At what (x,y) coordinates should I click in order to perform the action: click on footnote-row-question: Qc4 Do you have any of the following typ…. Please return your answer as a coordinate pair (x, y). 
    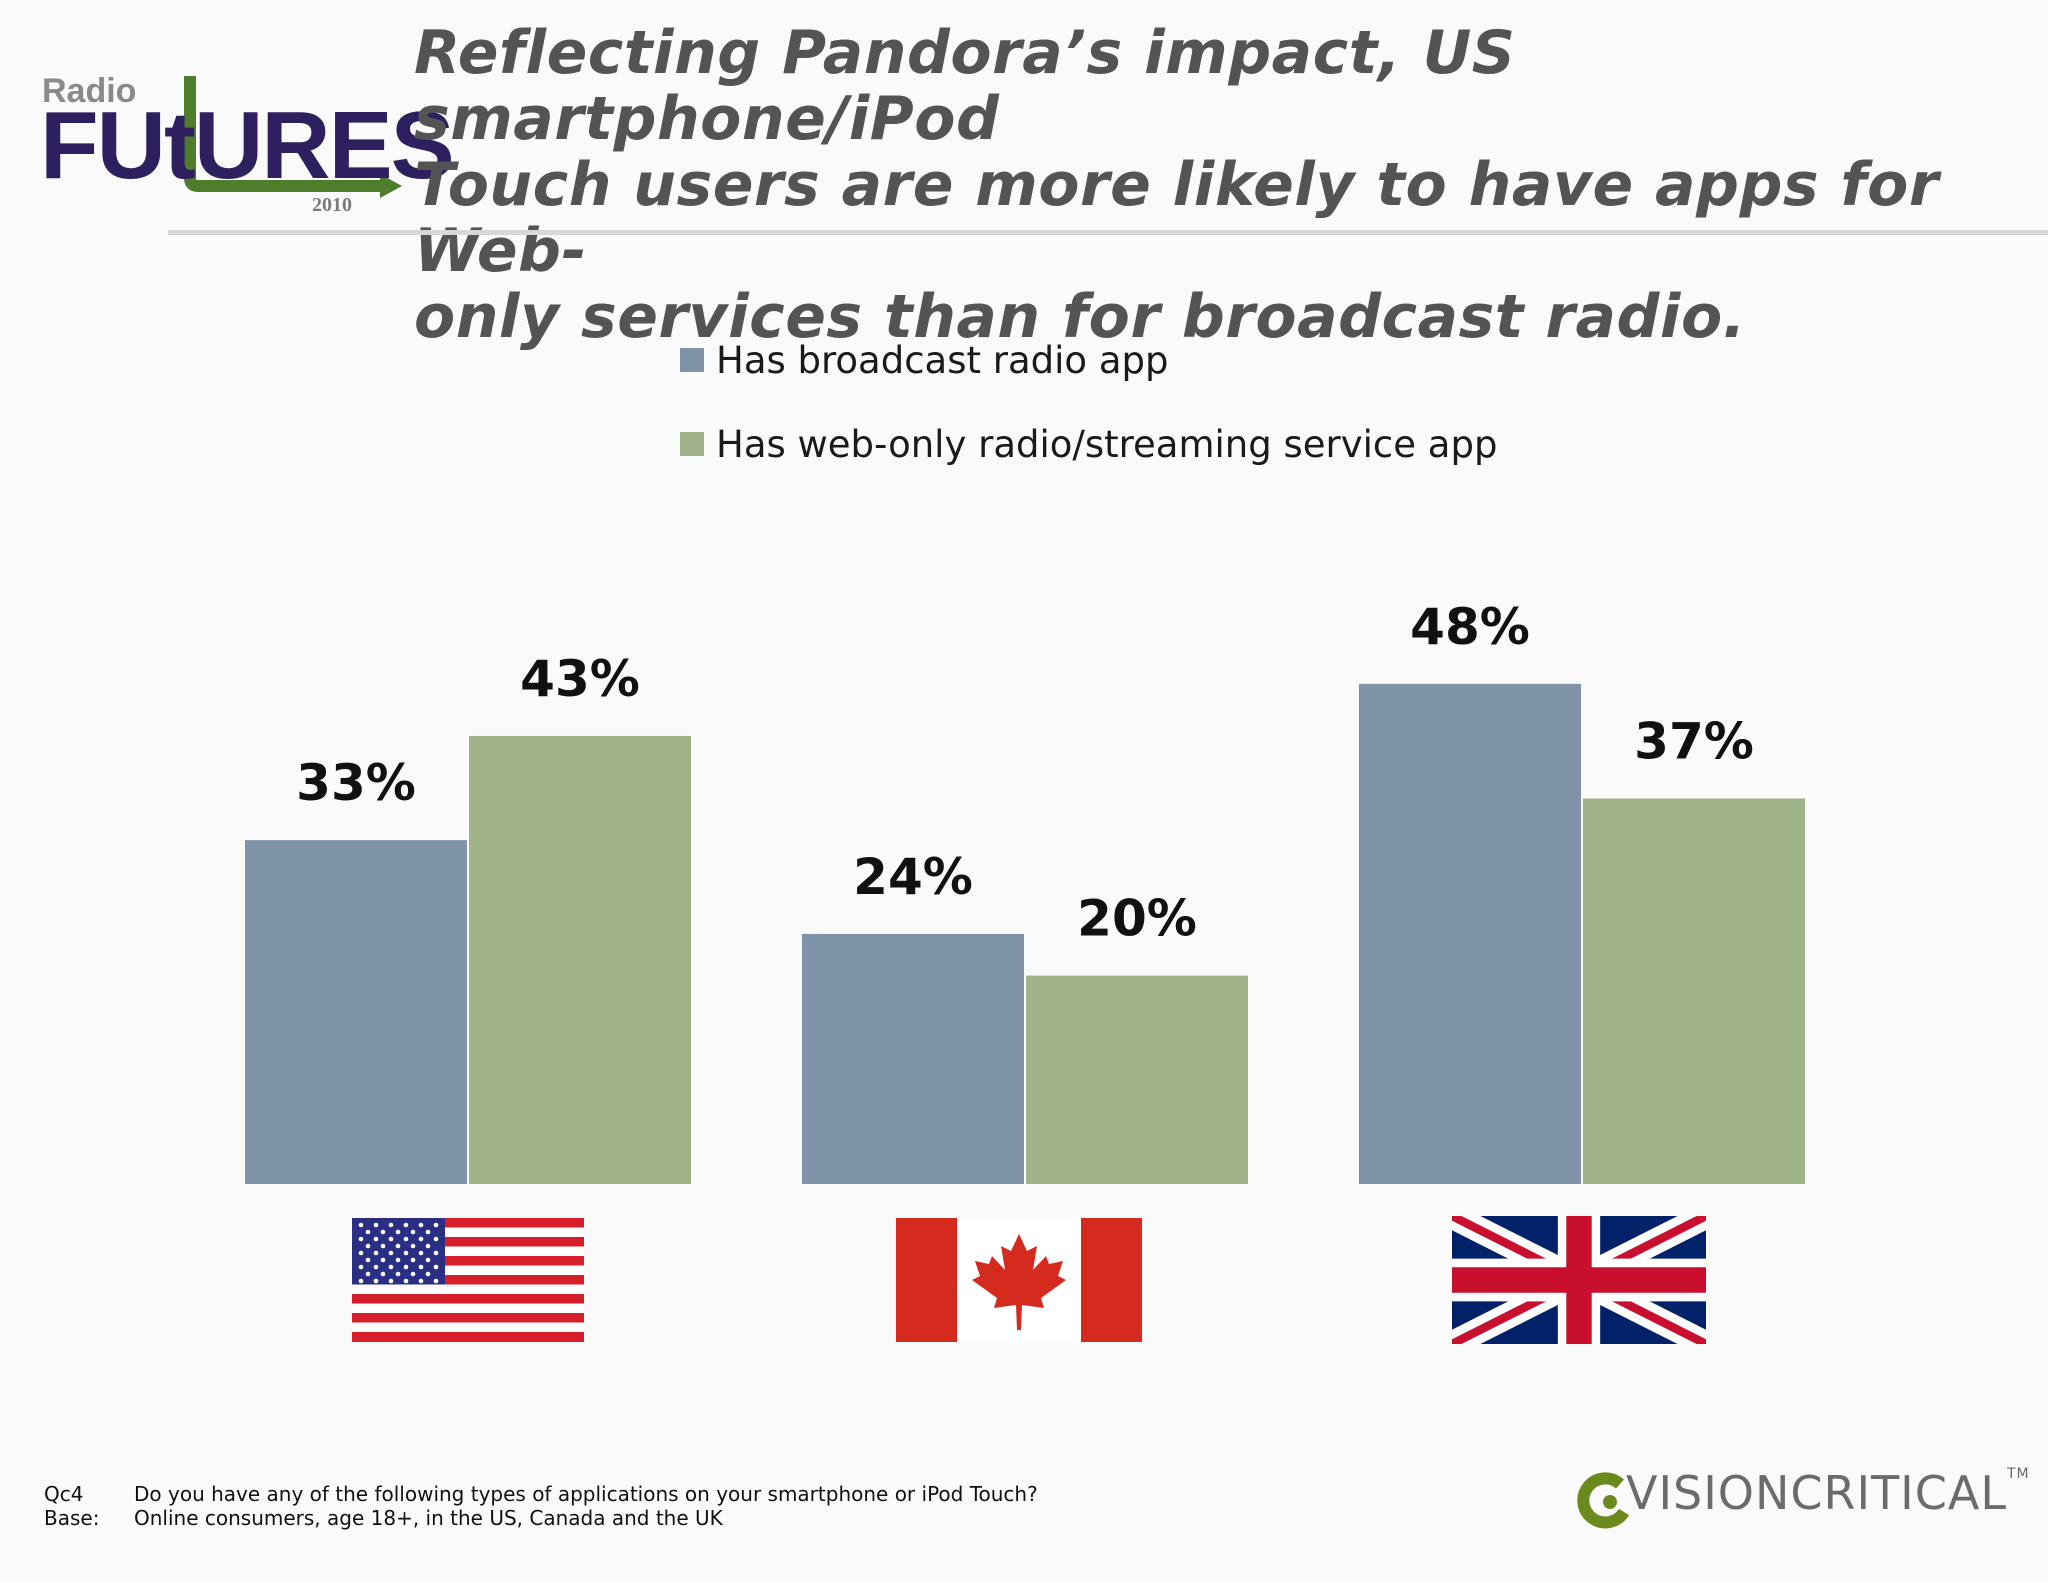
    Looking at the image, I should click on (541, 1494).